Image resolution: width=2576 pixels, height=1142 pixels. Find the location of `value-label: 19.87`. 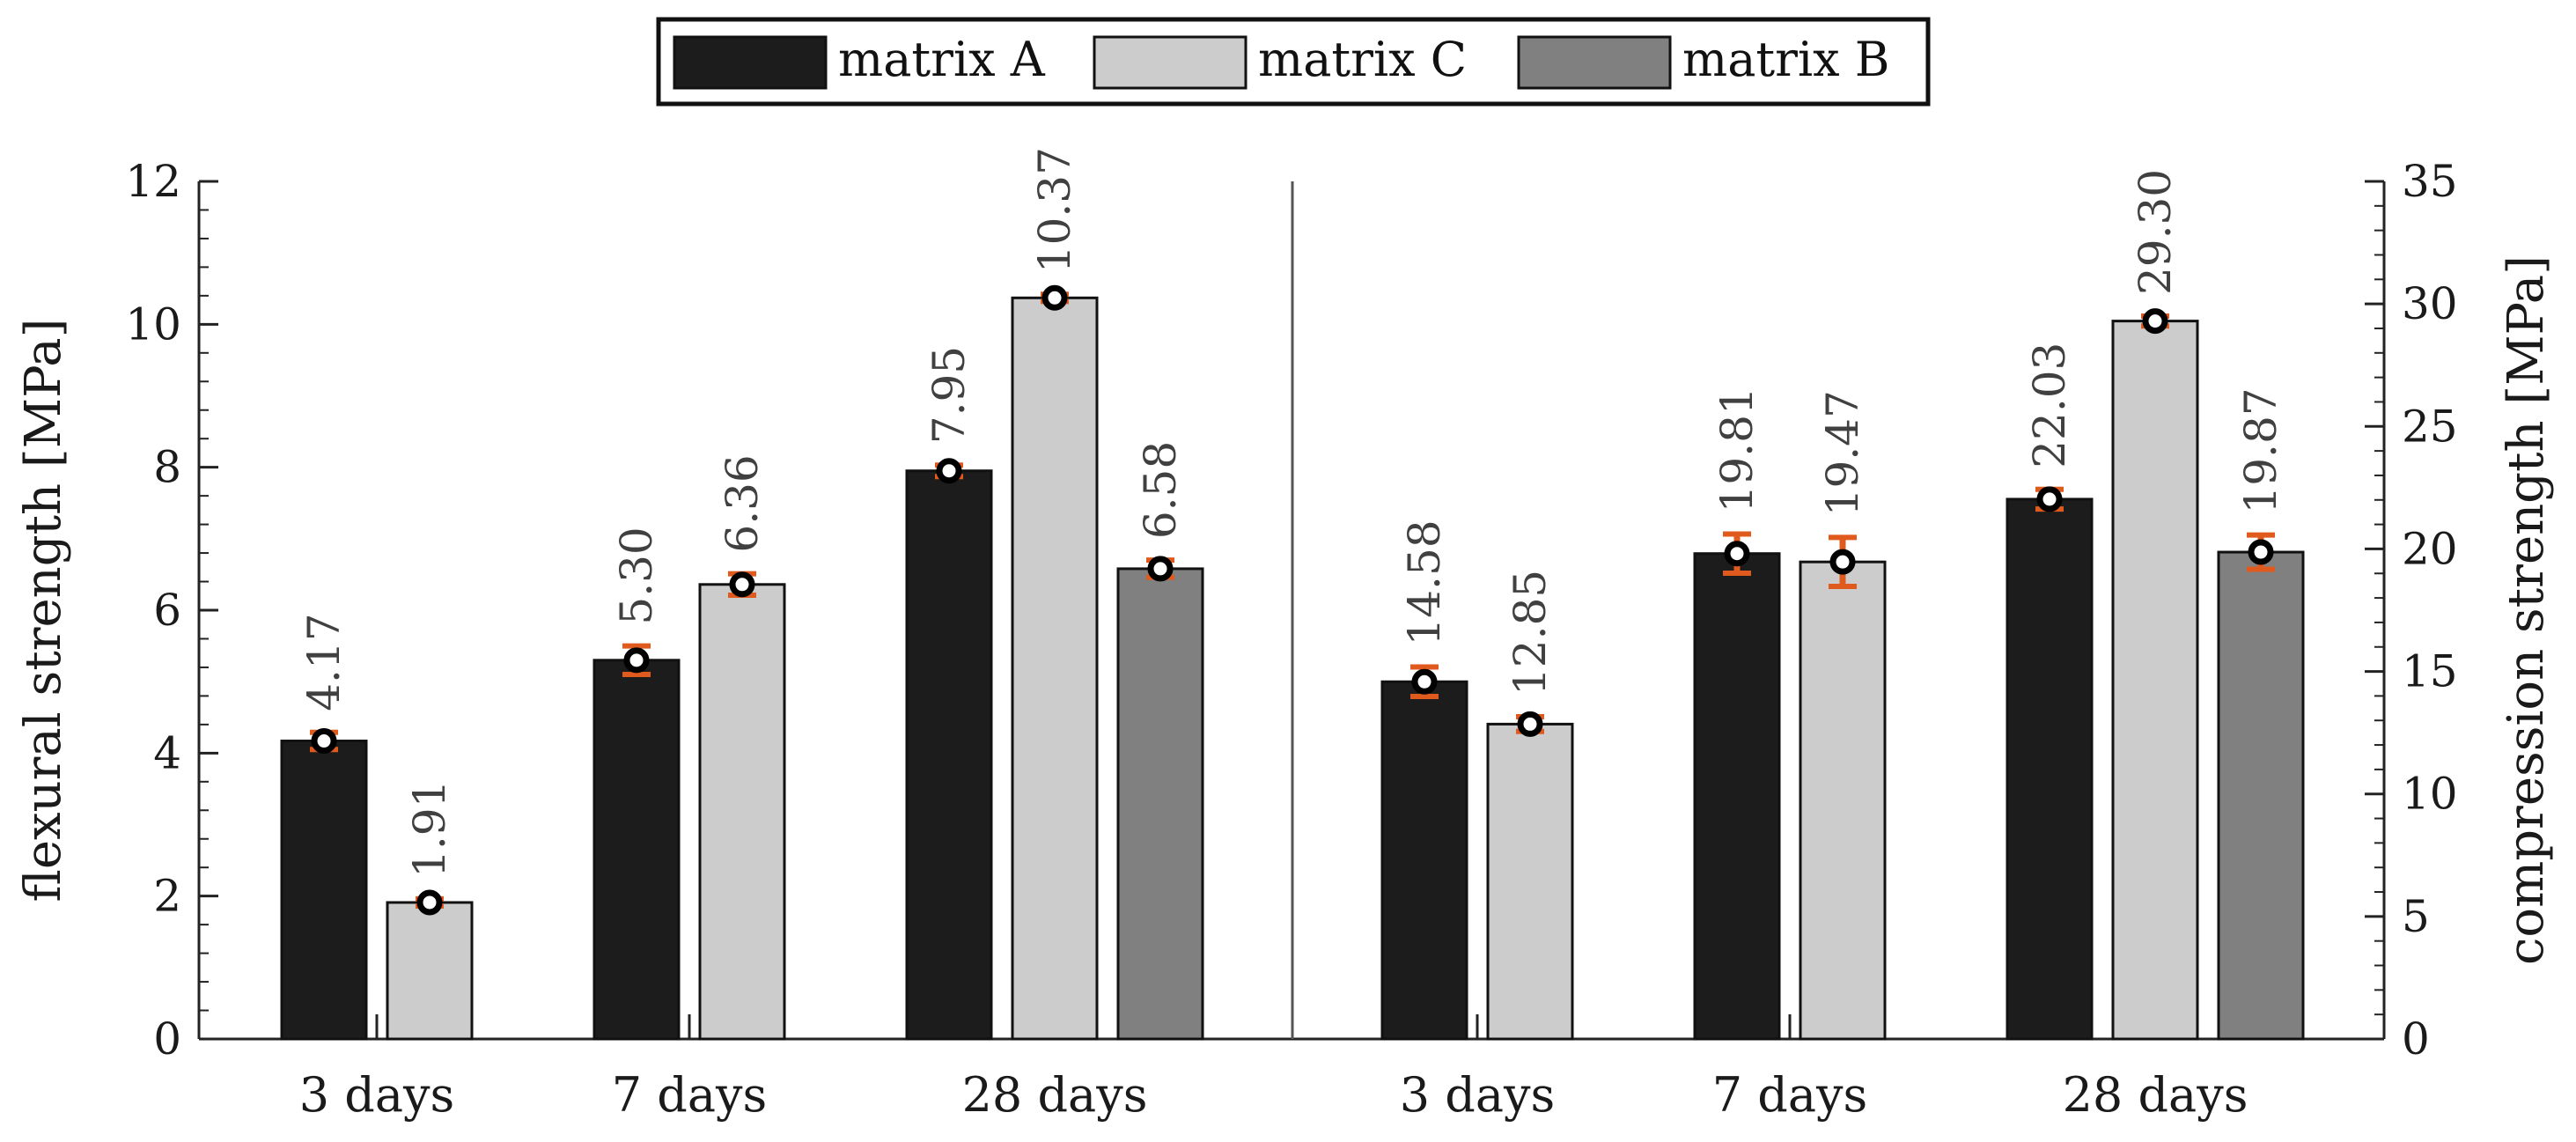

value-label: 19.87 is located at coordinates (2260, 450).